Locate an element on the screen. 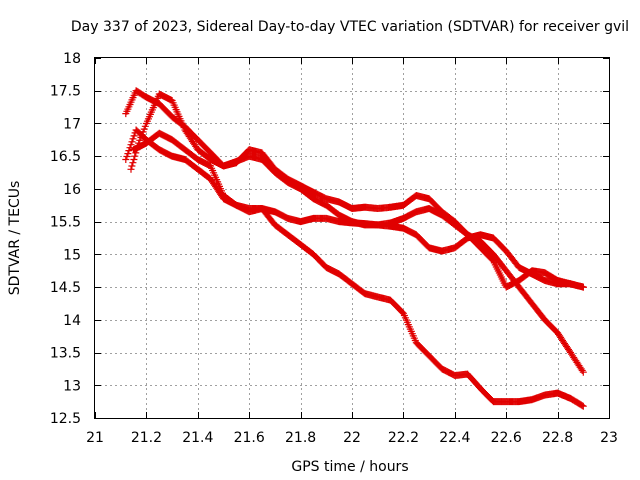  y-tick-label: 16.5 is located at coordinates (65, 157).